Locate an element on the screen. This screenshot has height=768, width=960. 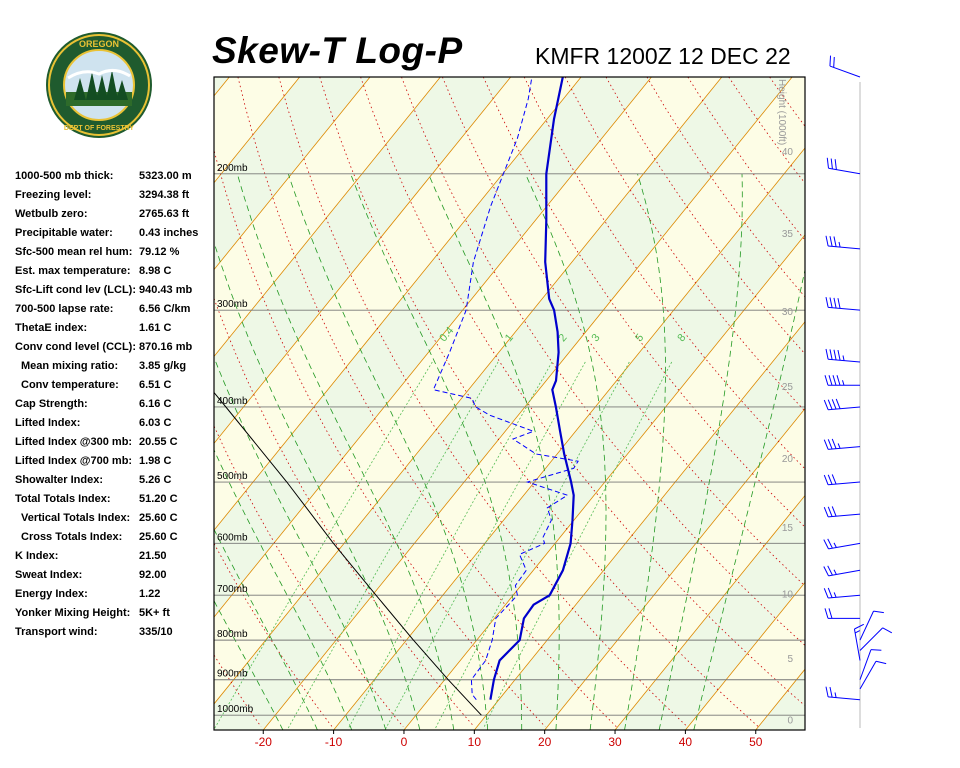
index-label: Sfc-Lift cond lev (LCL): is located at coordinates (75, 290).